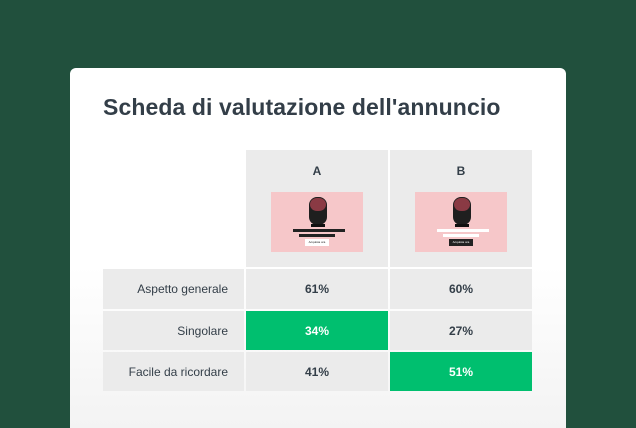 Image resolution: width=636 pixels, height=428 pixels. I want to click on row-label-singolare: Singolare, so click(173, 330).